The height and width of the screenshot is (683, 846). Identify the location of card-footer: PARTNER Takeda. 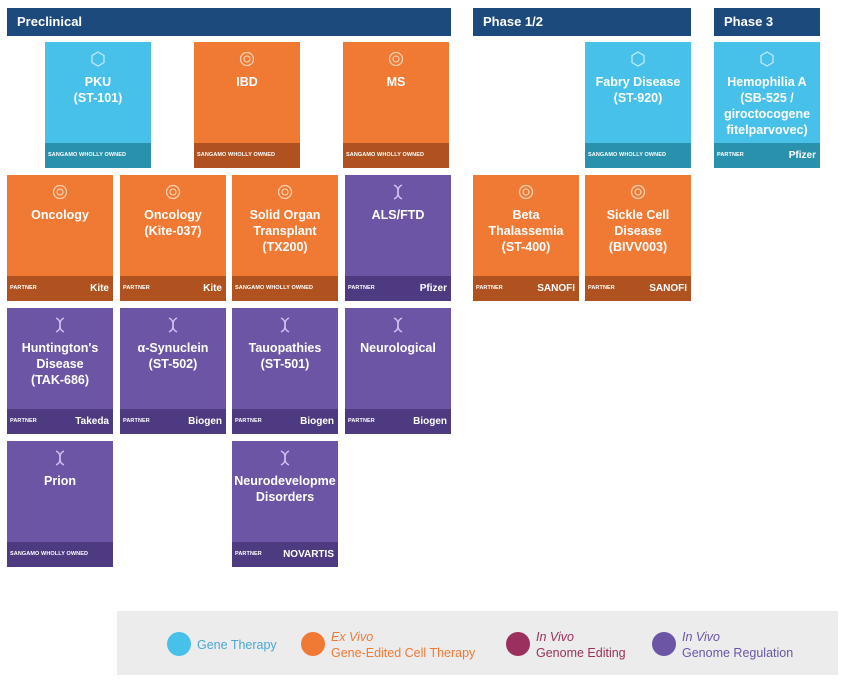
(60, 421).